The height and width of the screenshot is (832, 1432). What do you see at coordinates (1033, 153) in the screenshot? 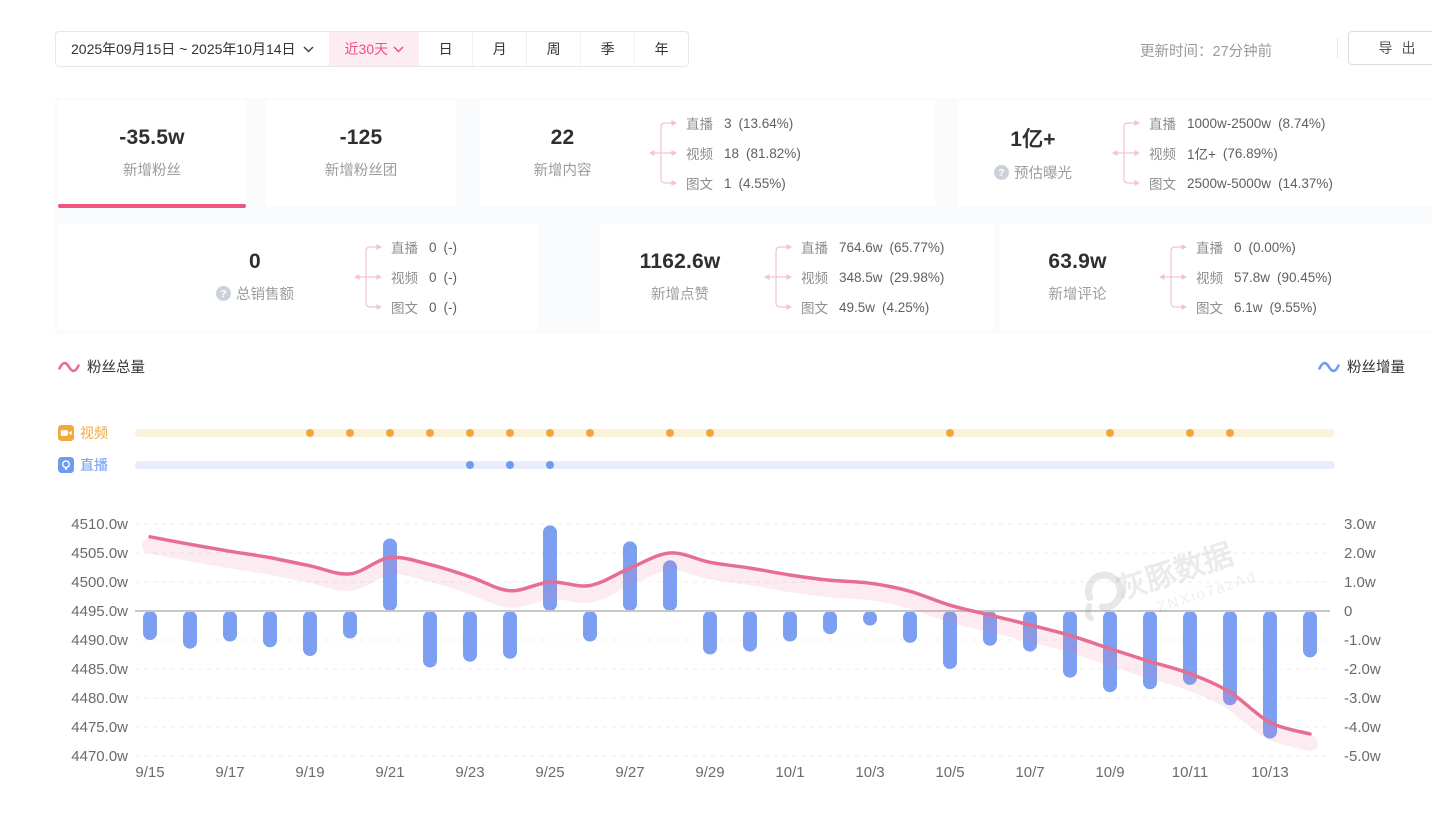
I see `stat-value-block: 1亿+ ? 预估曝光` at bounding box center [1033, 153].